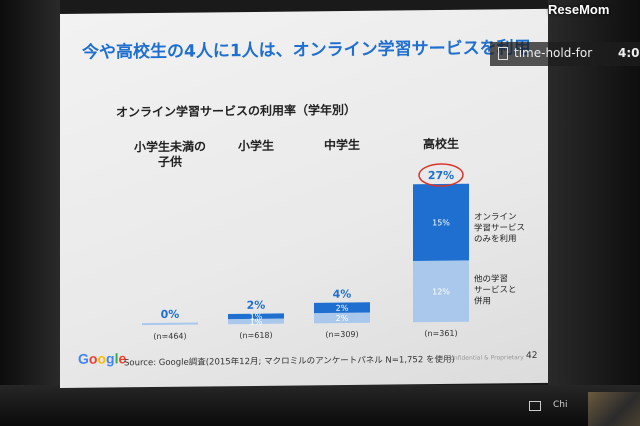 This screenshot has height=426, width=640. I want to click on logo-letter: g, so click(110, 358).